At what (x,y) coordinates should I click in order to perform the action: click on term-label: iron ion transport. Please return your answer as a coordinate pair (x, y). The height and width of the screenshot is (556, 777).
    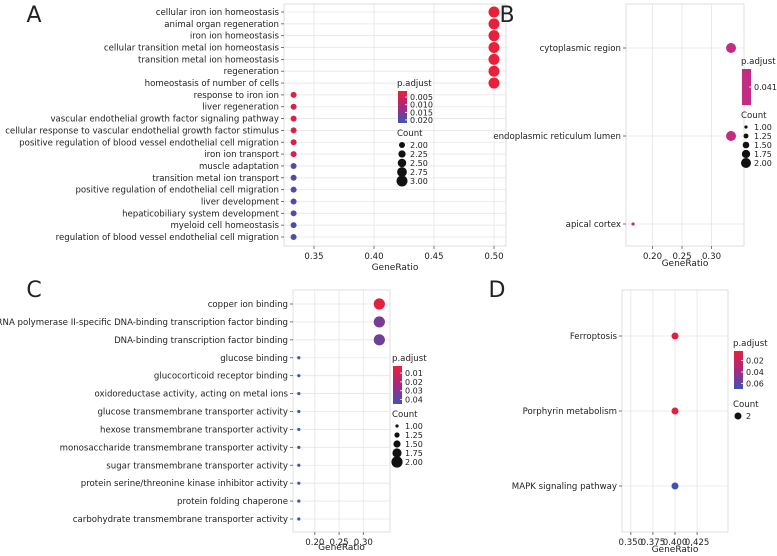
    Looking at the image, I should click on (241, 155).